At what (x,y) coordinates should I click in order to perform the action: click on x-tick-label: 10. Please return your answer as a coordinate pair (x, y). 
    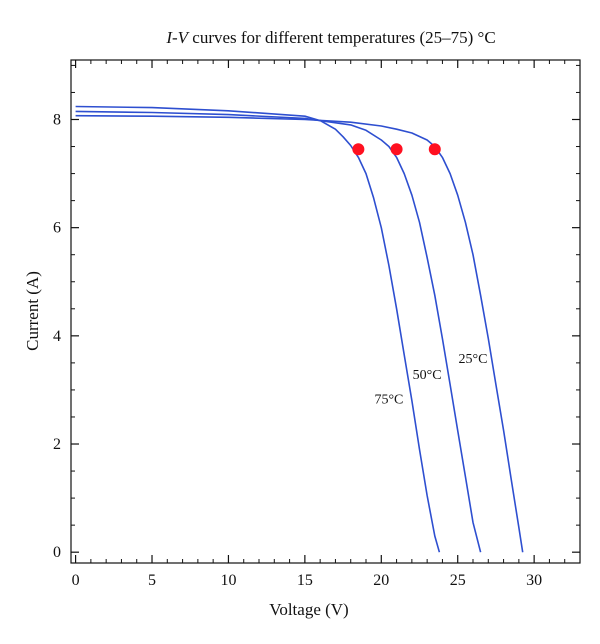
    Looking at the image, I should click on (228, 580).